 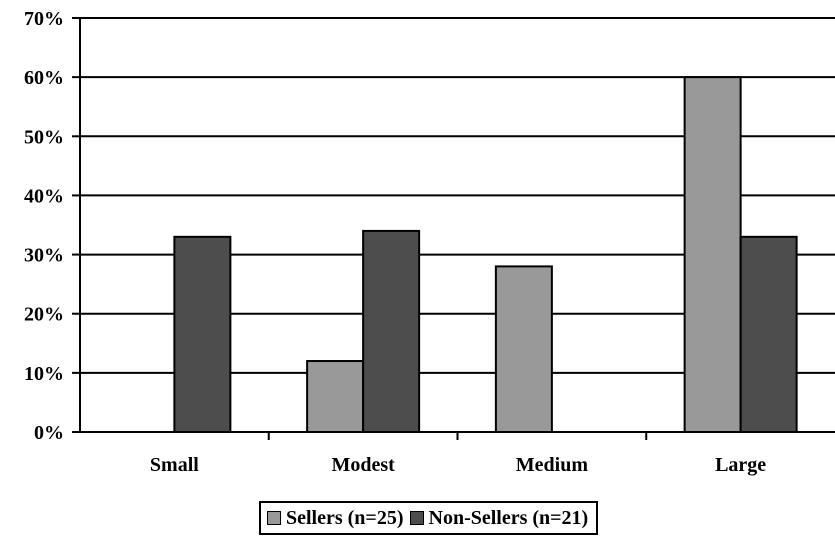 What do you see at coordinates (44, 256) in the screenshot?
I see `y-tick-label: 30%` at bounding box center [44, 256].